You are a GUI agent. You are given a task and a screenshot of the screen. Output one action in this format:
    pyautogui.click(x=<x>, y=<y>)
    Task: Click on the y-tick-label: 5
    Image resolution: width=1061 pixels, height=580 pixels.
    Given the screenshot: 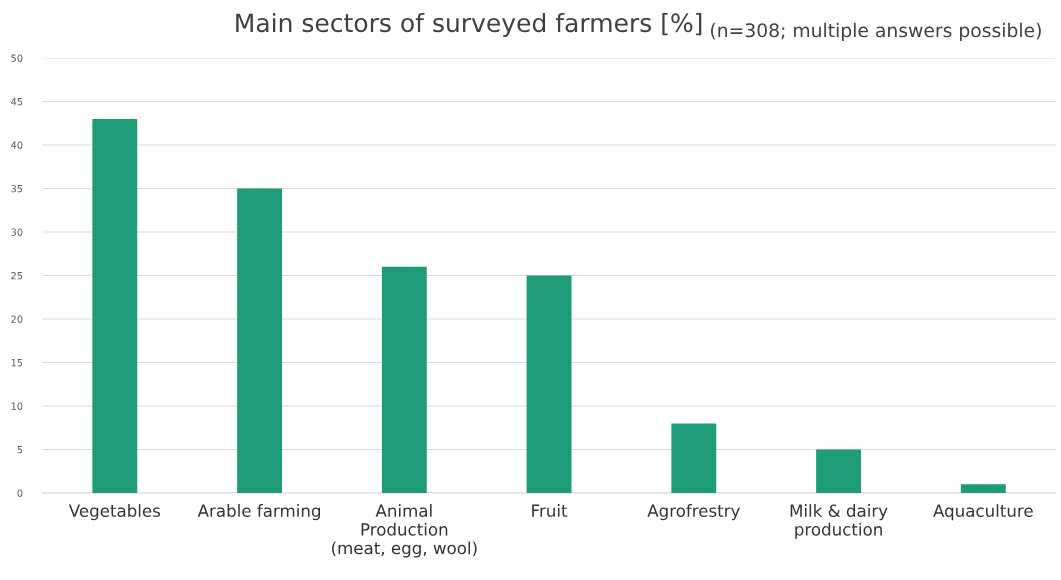 What is the action you would take?
    pyautogui.click(x=20, y=450)
    